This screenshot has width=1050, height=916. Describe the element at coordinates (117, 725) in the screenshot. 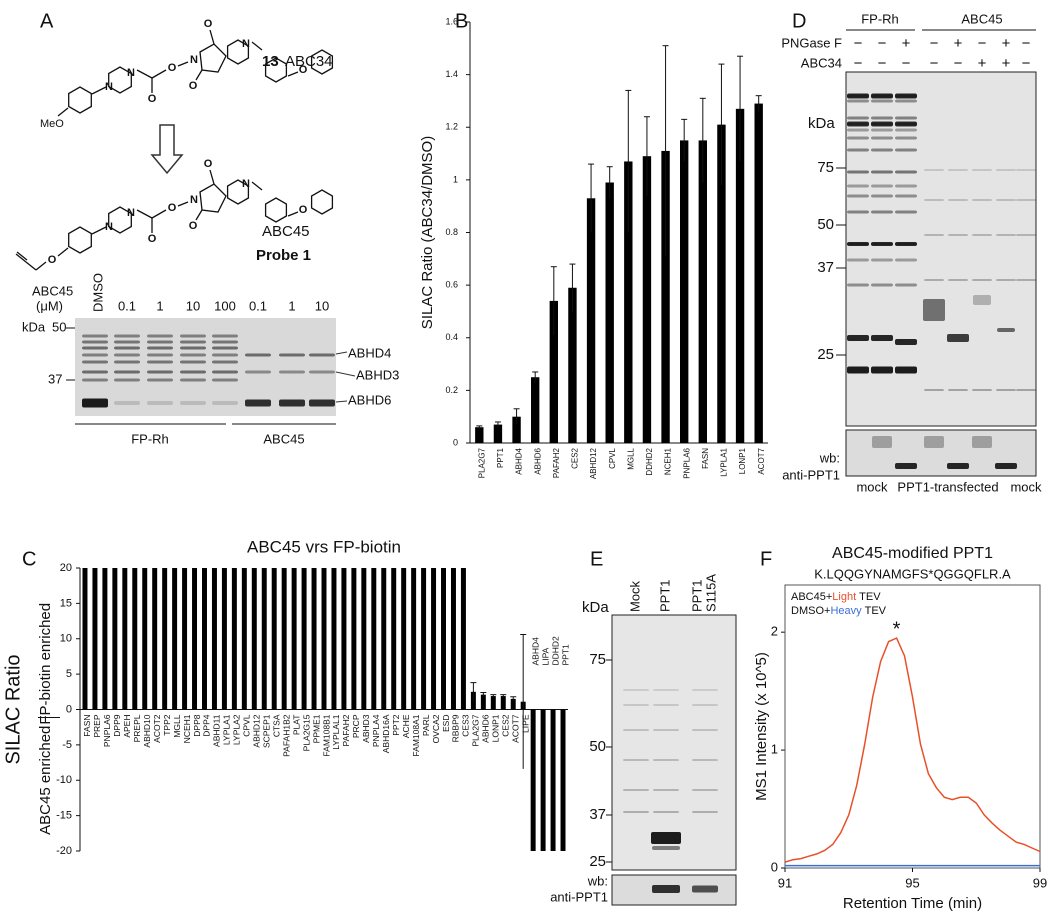

I see `x-tick-label: DPP9` at that location.